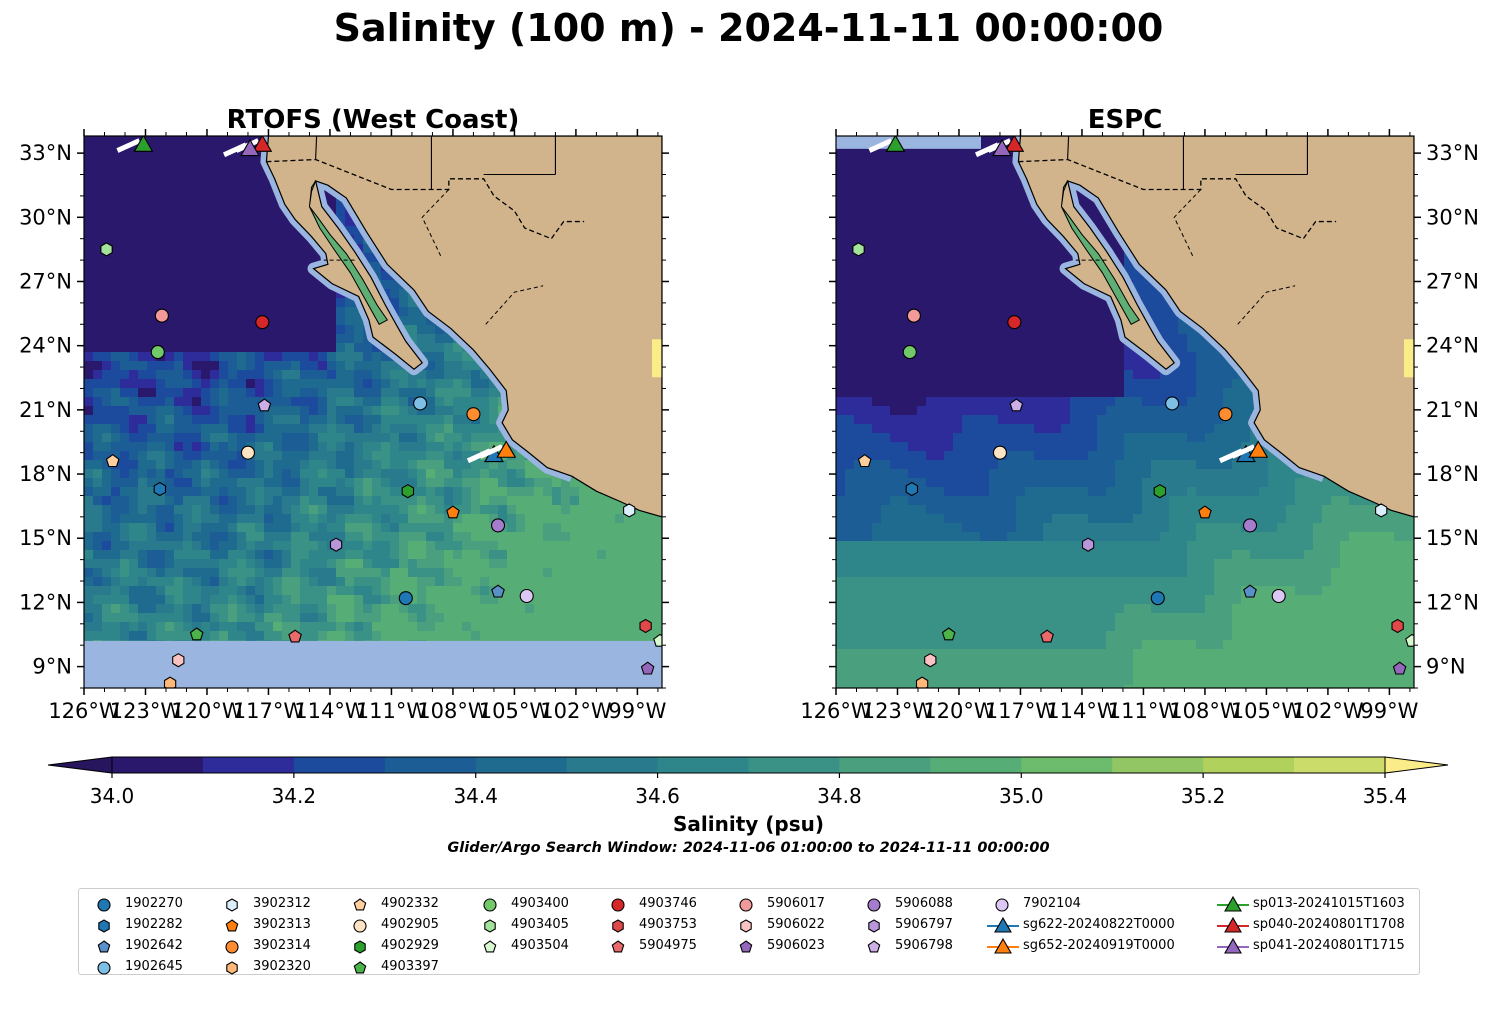 The image size is (1497, 1014). What do you see at coordinates (796, 945) in the screenshot?
I see `legend-label: 5906023` at bounding box center [796, 945].